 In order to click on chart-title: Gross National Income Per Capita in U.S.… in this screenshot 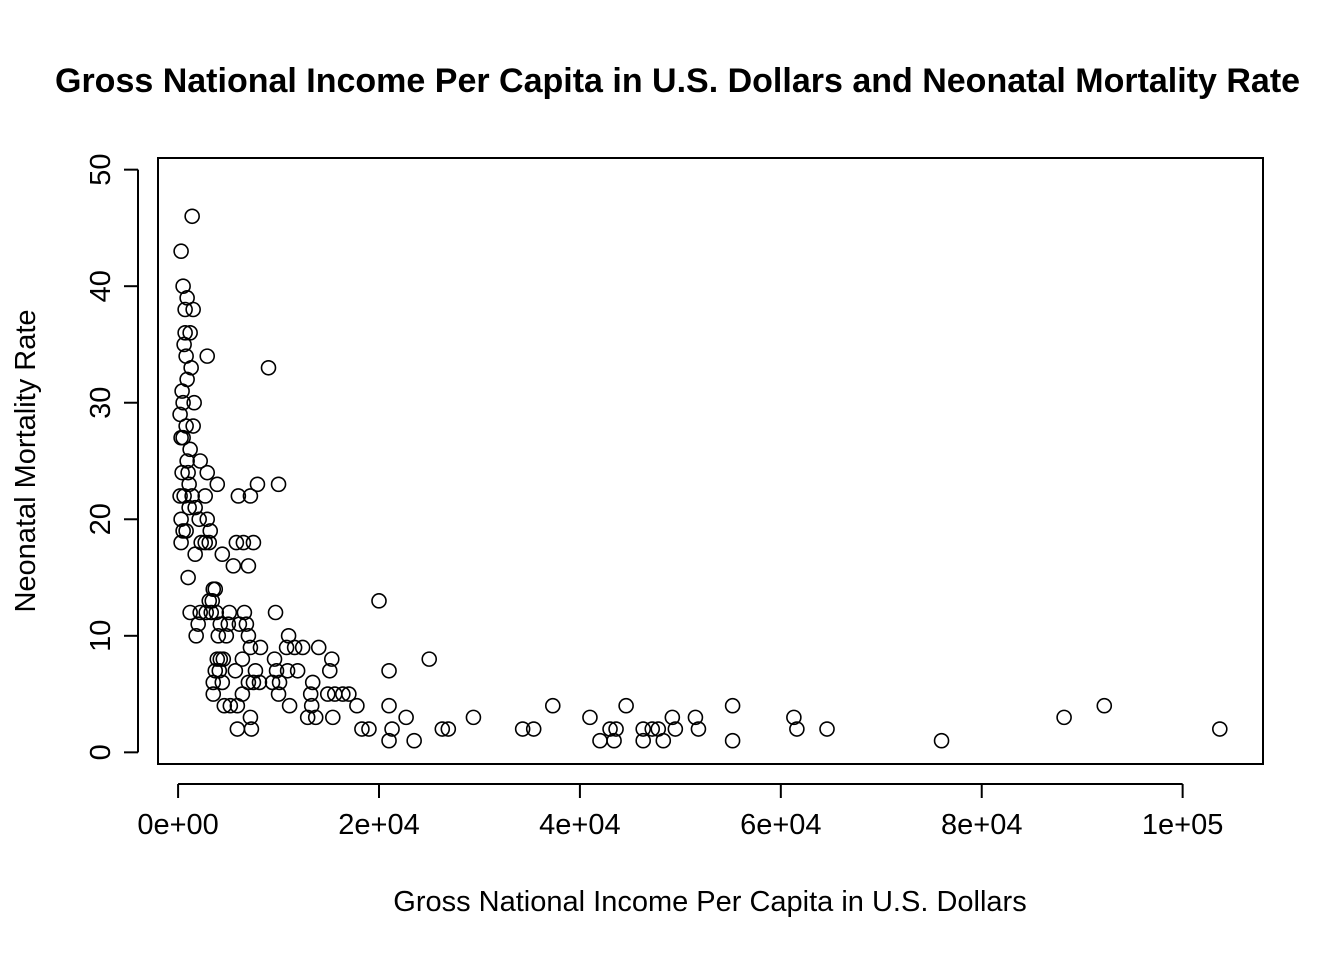, I will do `click(677, 81)`.